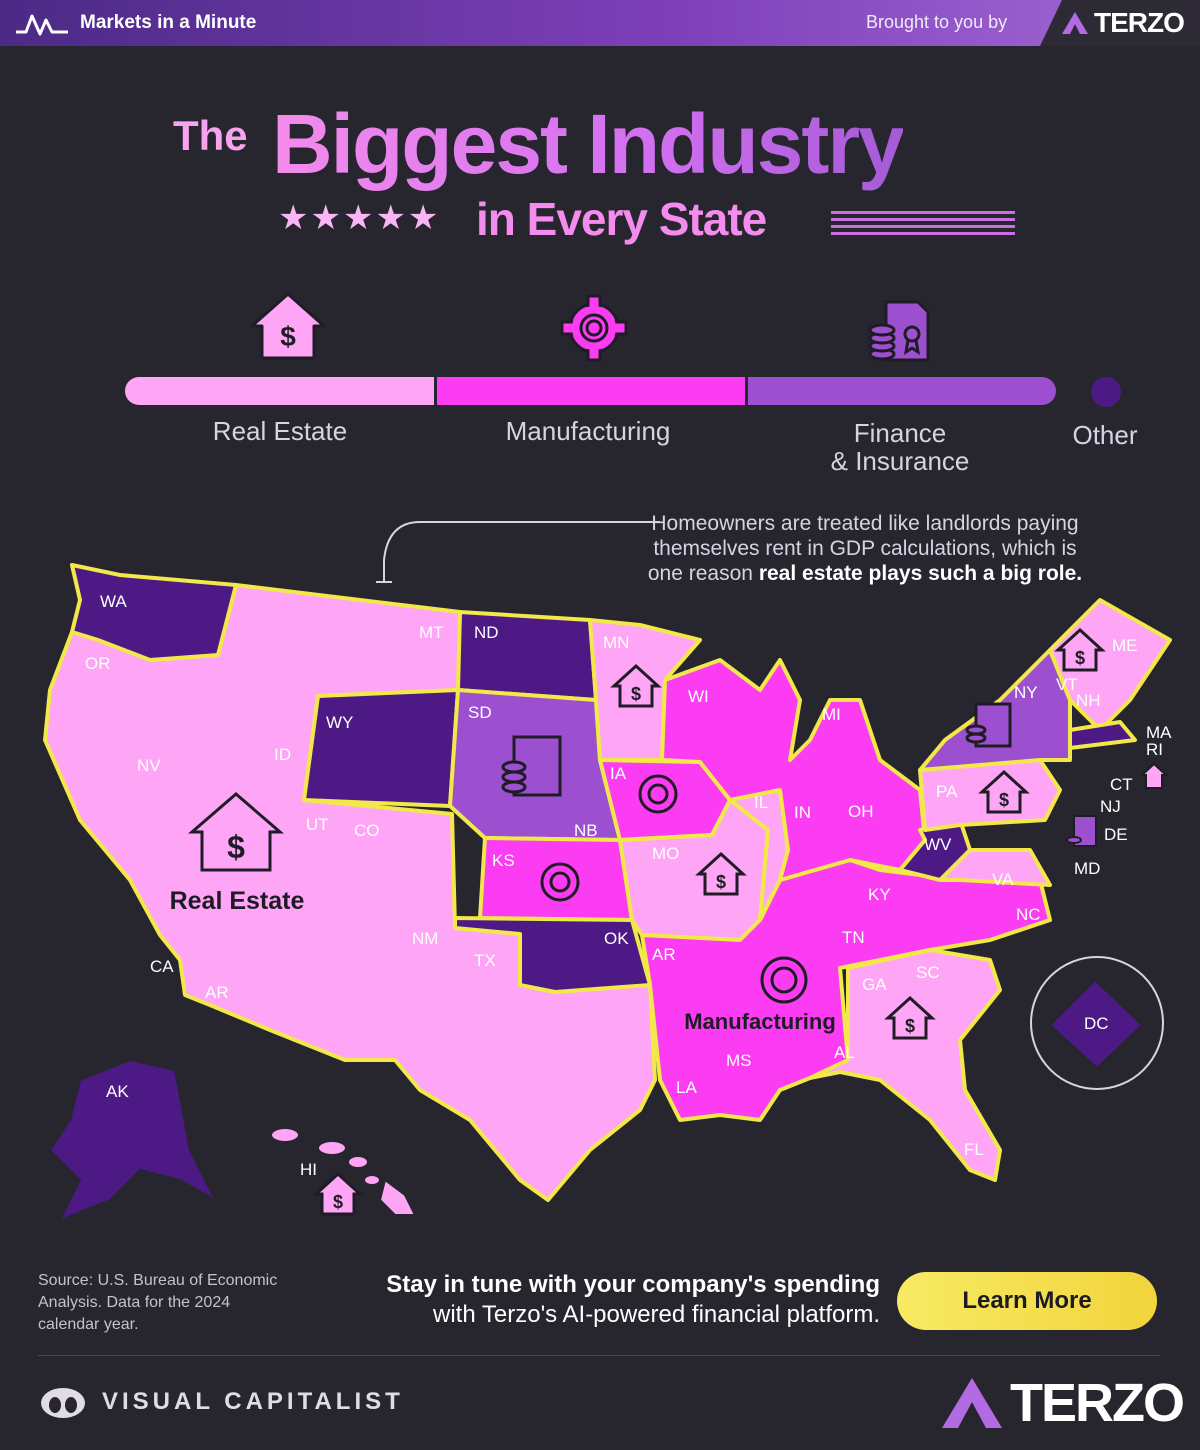  Describe the element at coordinates (1154, 749) in the screenshot. I see `state-label-RI: RI` at that location.